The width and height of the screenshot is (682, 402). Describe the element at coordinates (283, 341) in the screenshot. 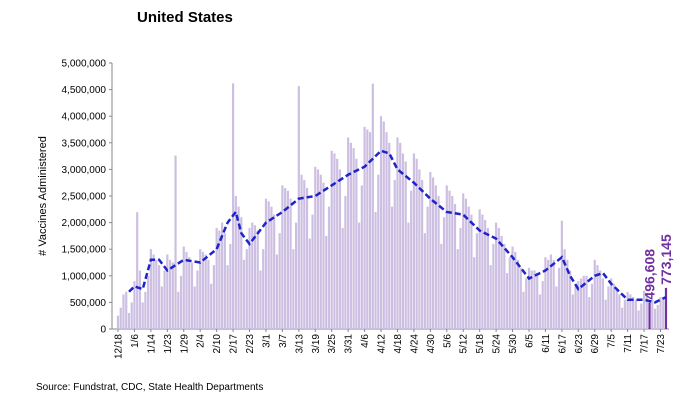

I see `x-tick-label: 3/7` at that location.